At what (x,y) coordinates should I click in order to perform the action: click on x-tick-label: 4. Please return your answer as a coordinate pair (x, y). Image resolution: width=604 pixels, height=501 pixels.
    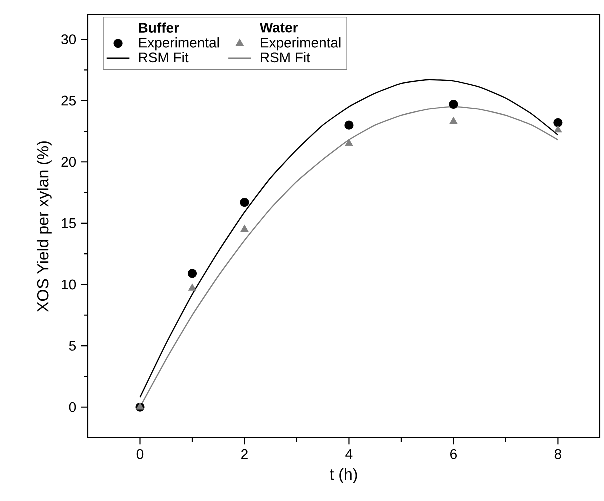
    Looking at the image, I should click on (349, 454).